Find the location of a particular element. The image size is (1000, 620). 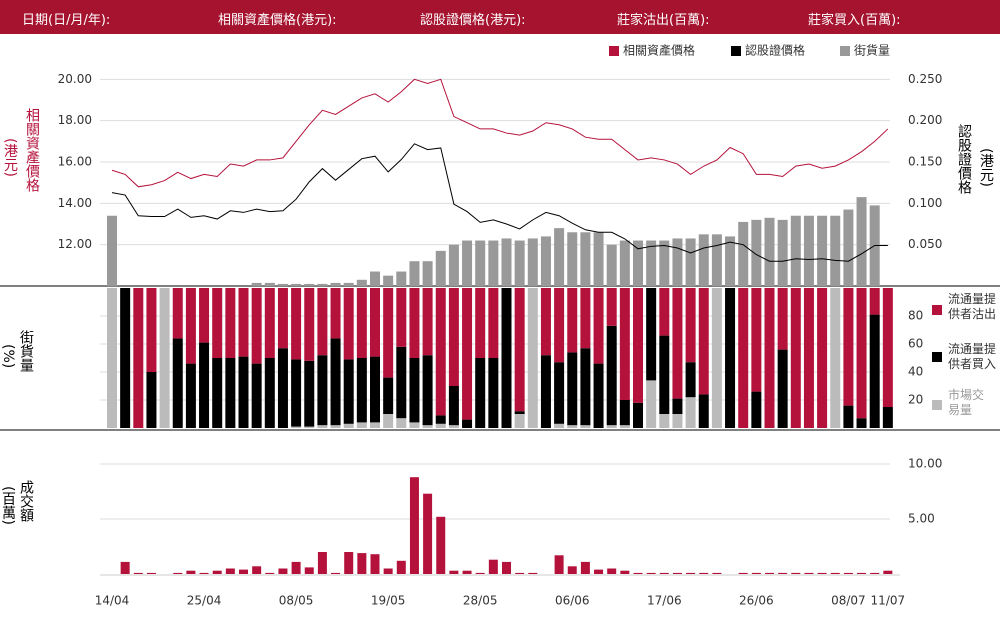

legend-swatch is located at coordinates (937, 310).